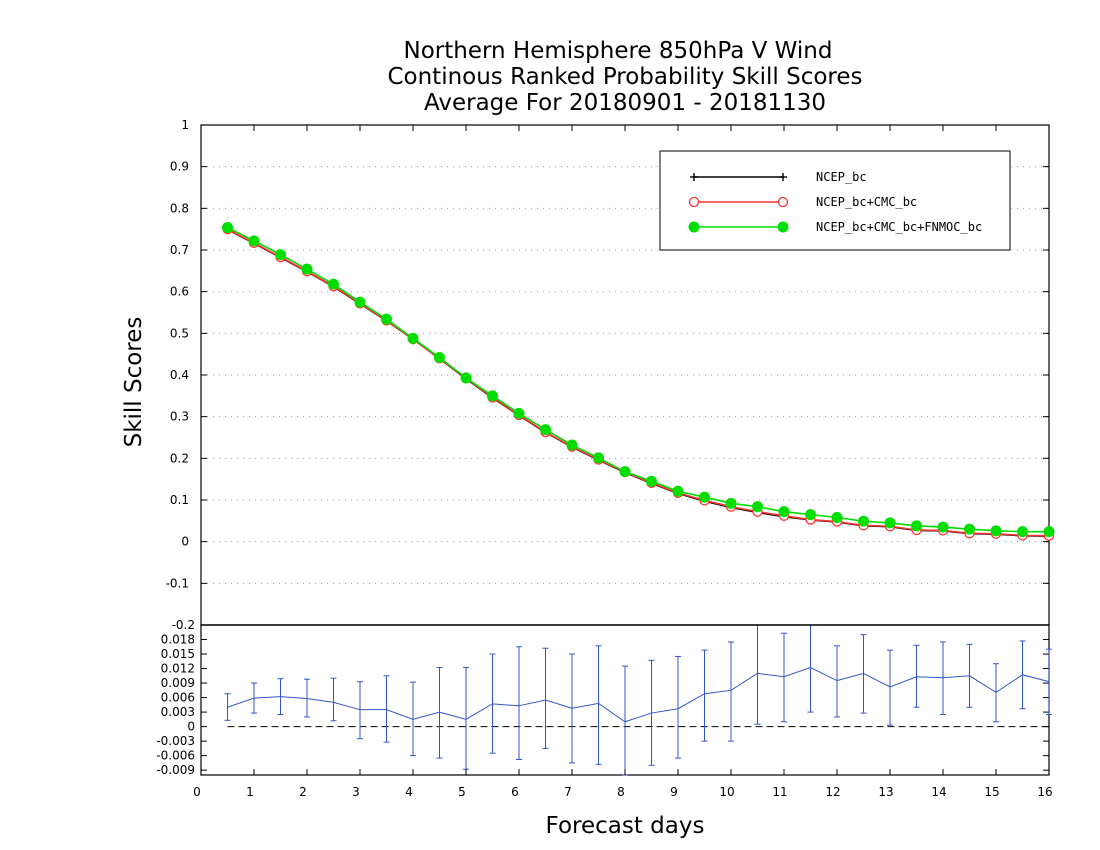  Describe the element at coordinates (899, 227) in the screenshot. I see `legend-label: NCEP_bc+CMC_bc+FNMOC_bc` at that location.